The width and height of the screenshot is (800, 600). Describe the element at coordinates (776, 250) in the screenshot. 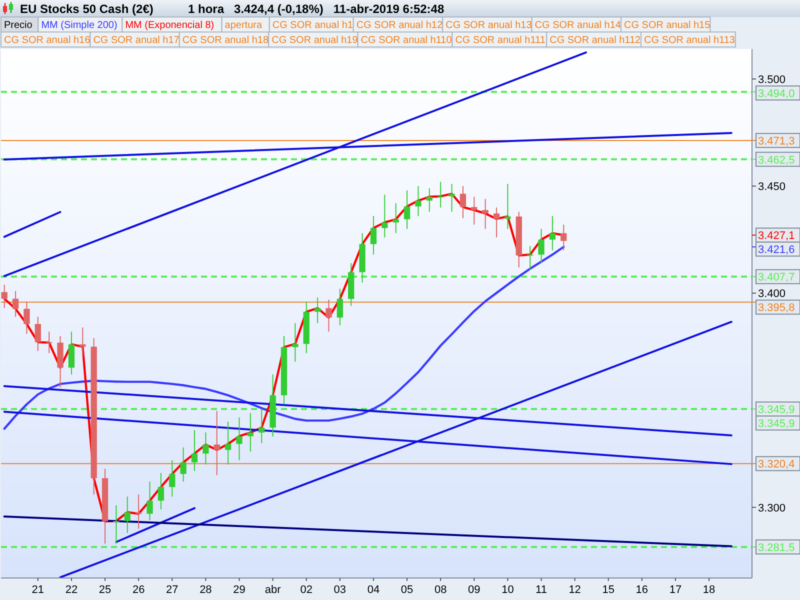

I see `text: 3.421,6` at that location.